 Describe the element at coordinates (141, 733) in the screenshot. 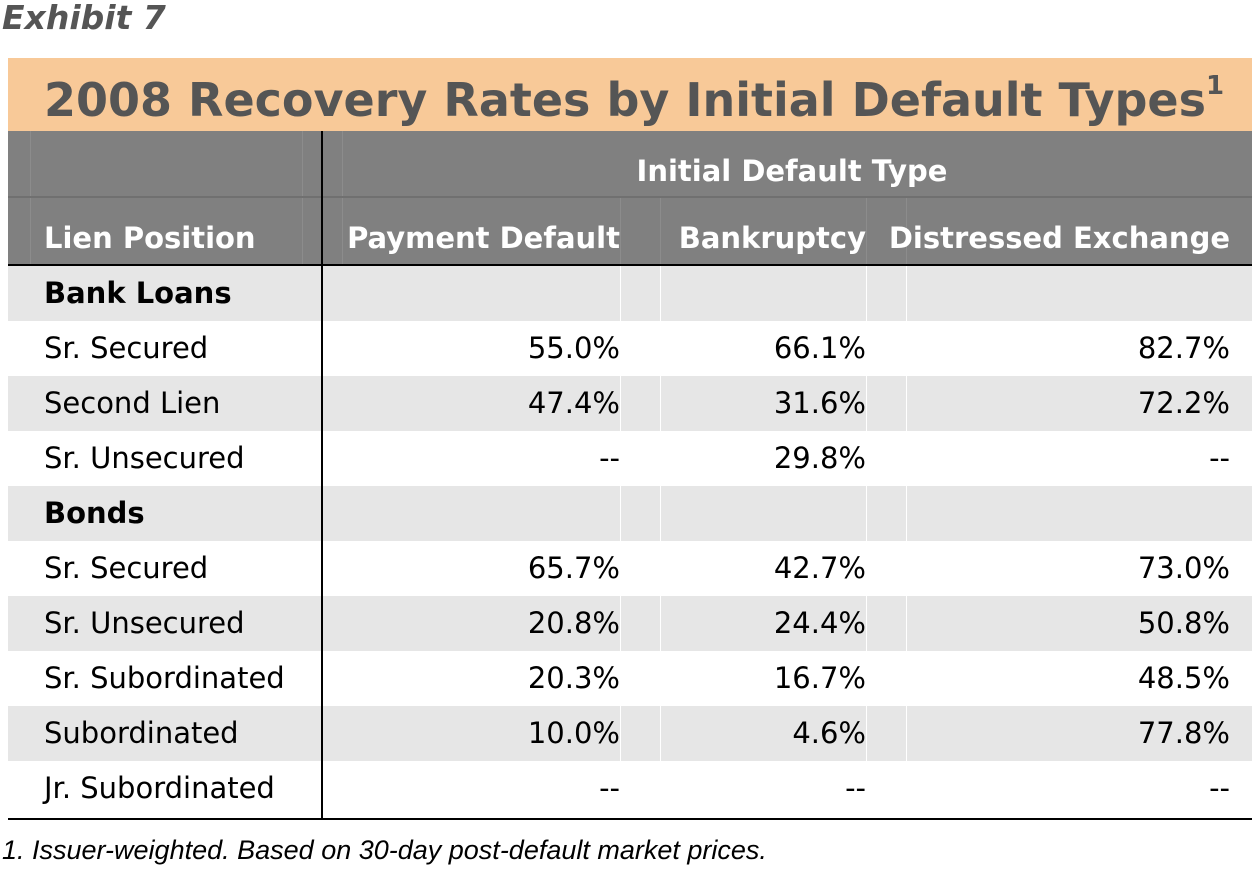

I see `row-label: Subordinated` at that location.